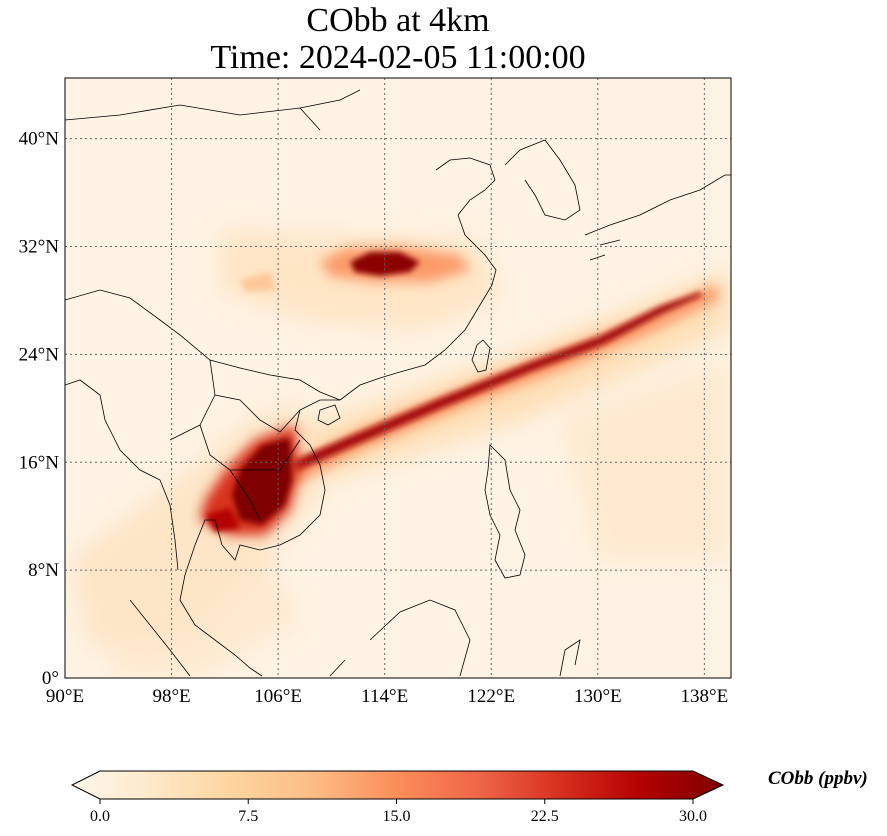  Describe the element at coordinates (171, 696) in the screenshot. I see `x-tick-label: 98°E` at that location.